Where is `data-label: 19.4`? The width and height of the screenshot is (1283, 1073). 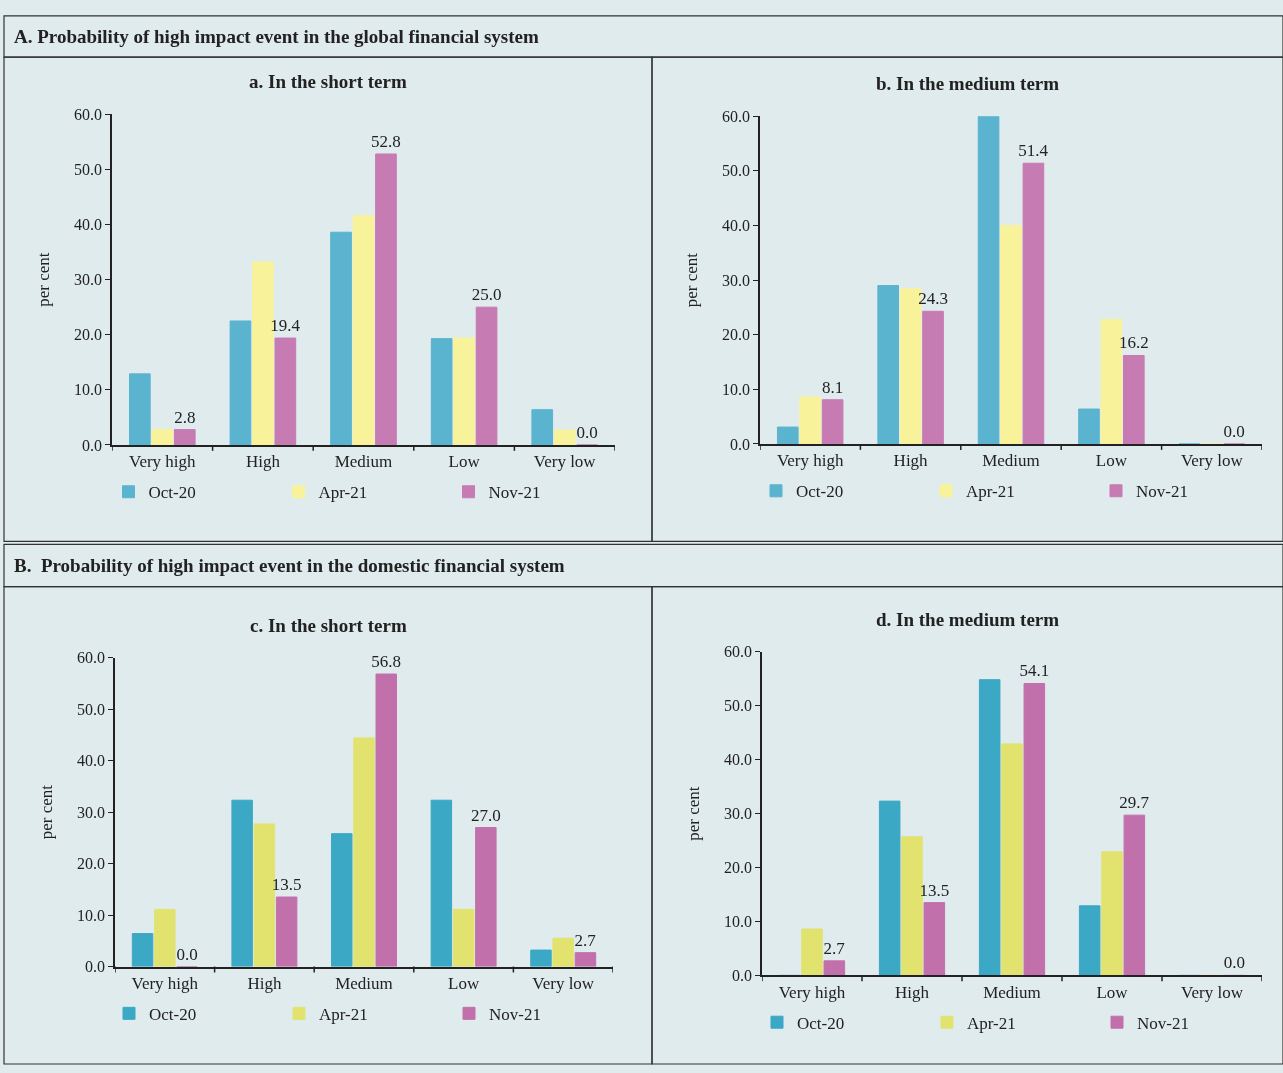
data-label: 19.4 is located at coordinates (285, 326).